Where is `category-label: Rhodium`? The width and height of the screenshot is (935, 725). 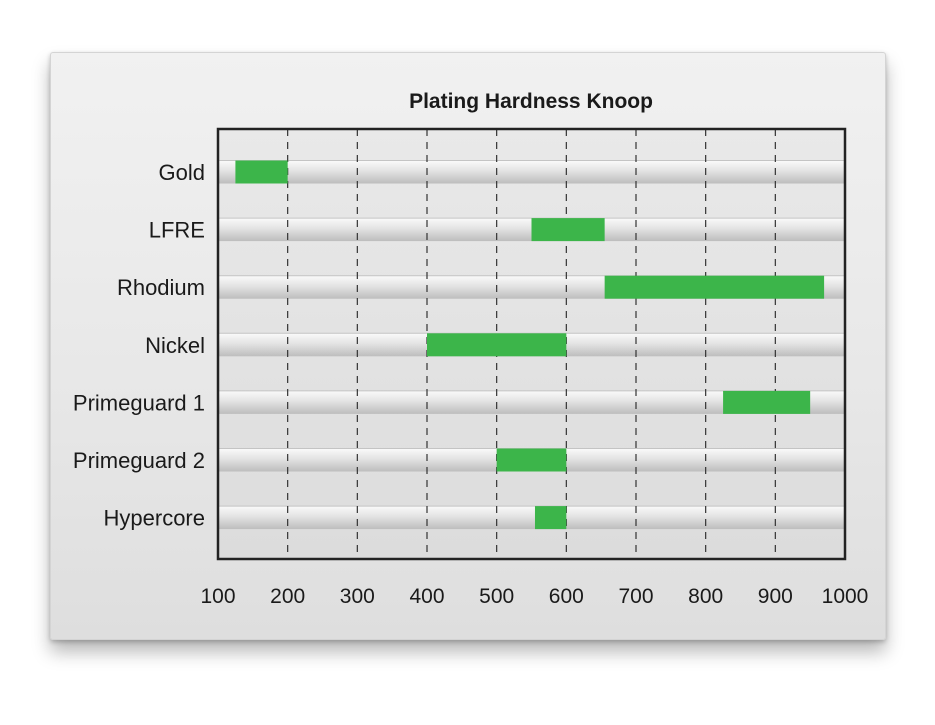
category-label: Rhodium is located at coordinates (161, 287).